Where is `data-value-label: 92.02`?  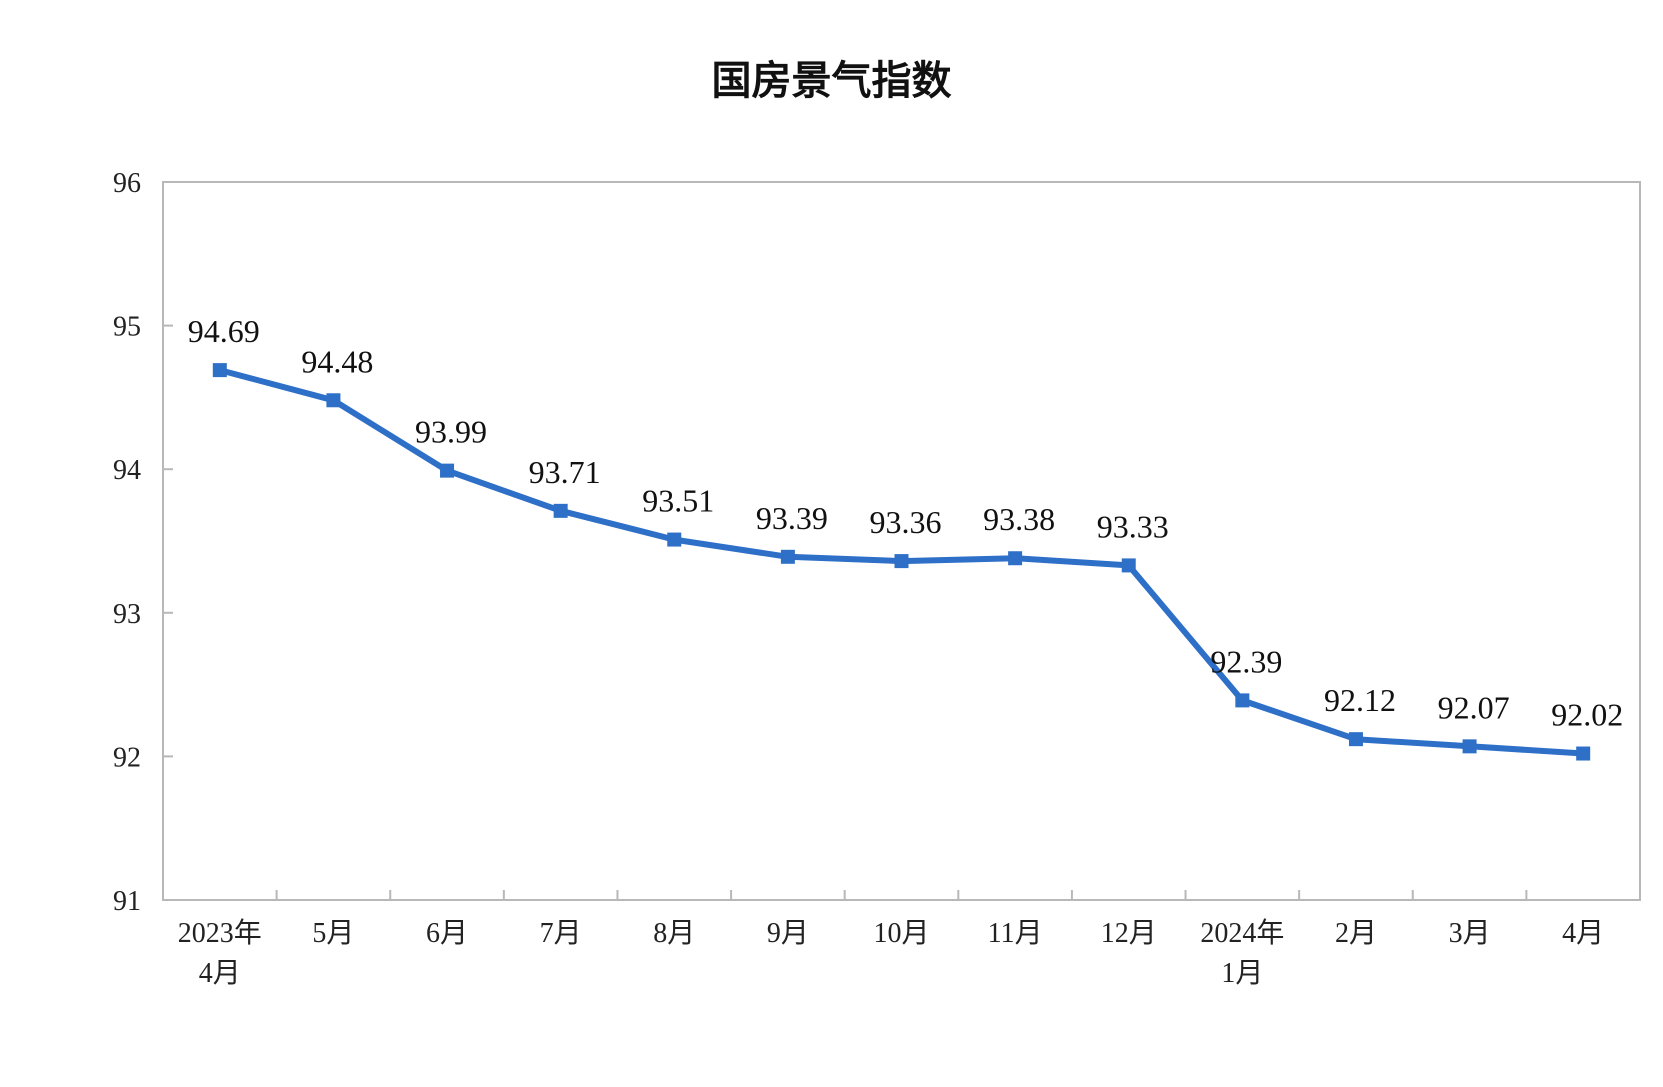
data-value-label: 92.02 is located at coordinates (1587, 715).